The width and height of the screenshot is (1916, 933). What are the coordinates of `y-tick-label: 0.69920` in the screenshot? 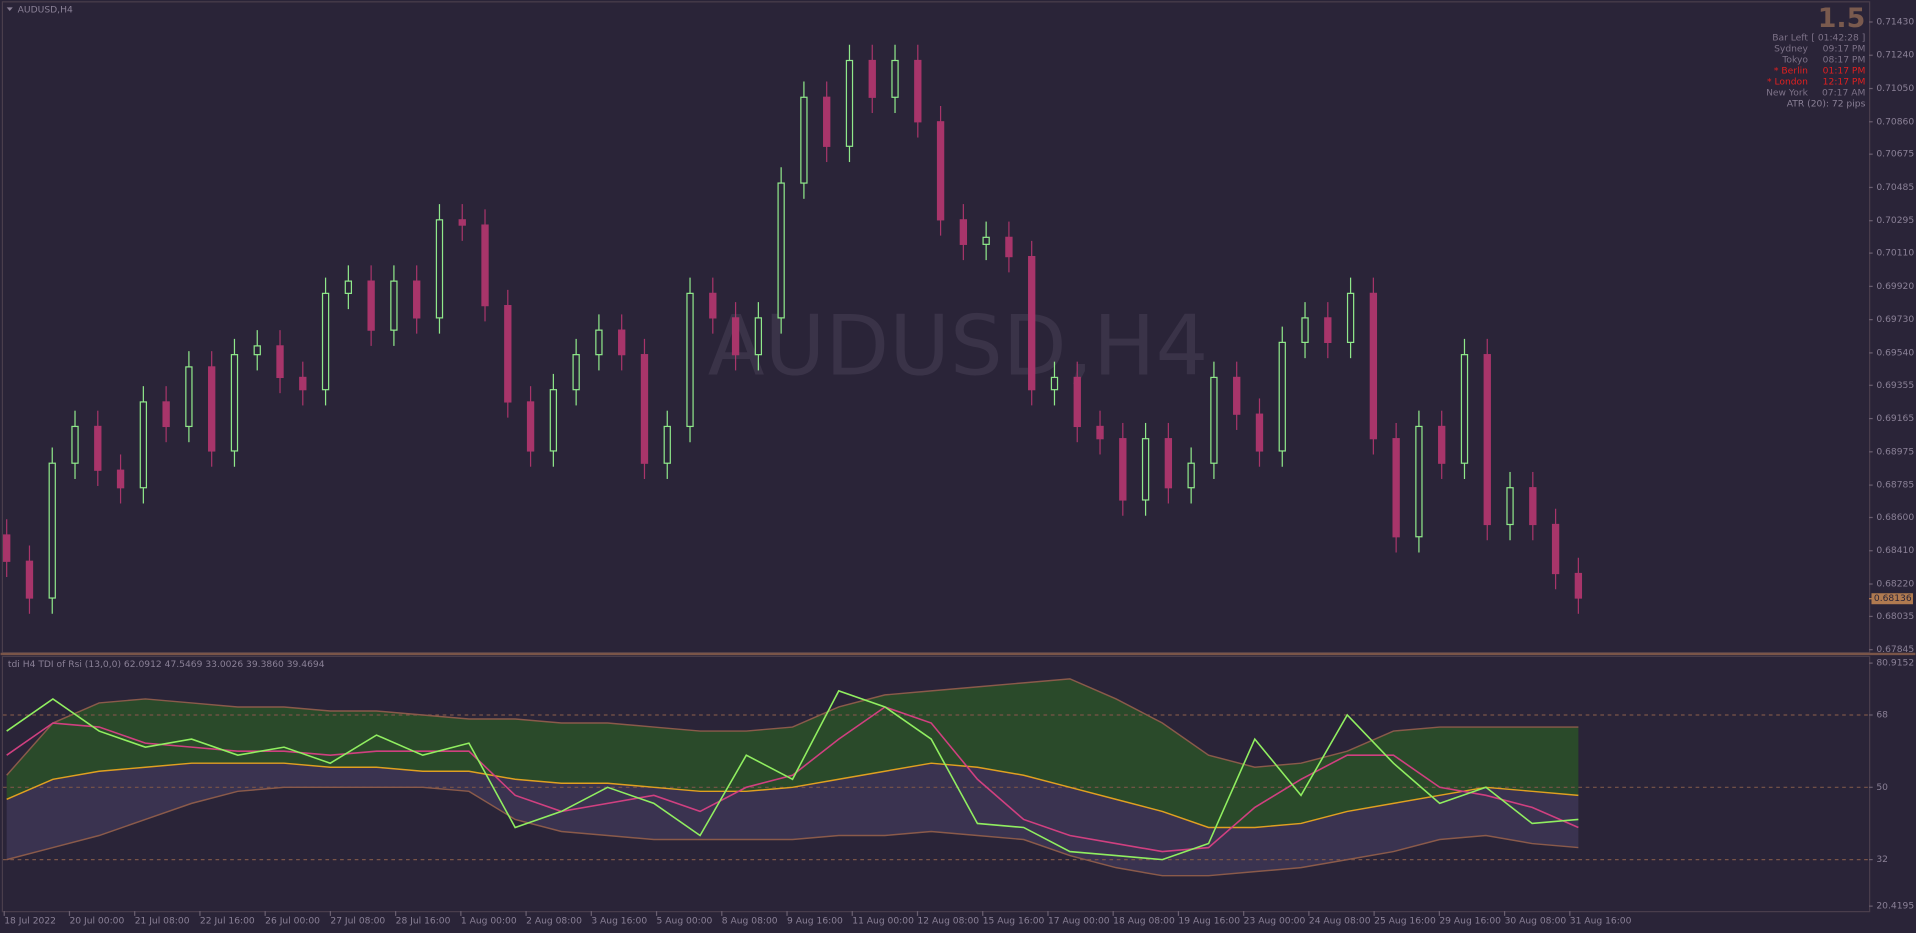 It's located at (1895, 287).